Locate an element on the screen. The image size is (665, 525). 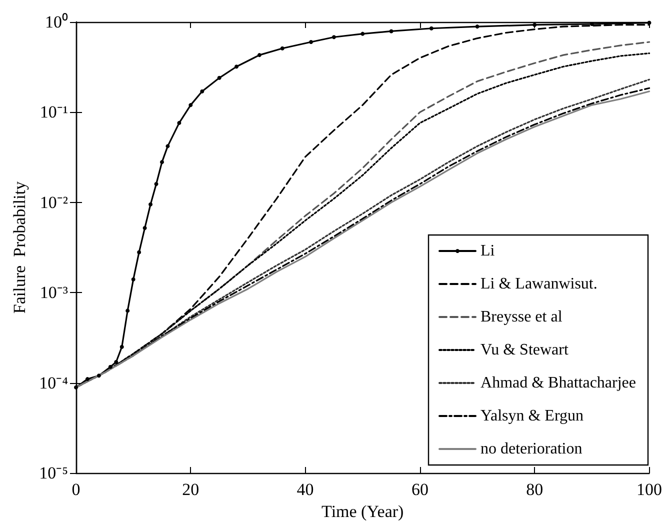
legend-label: Vu & Stewart is located at coordinates (524, 350).